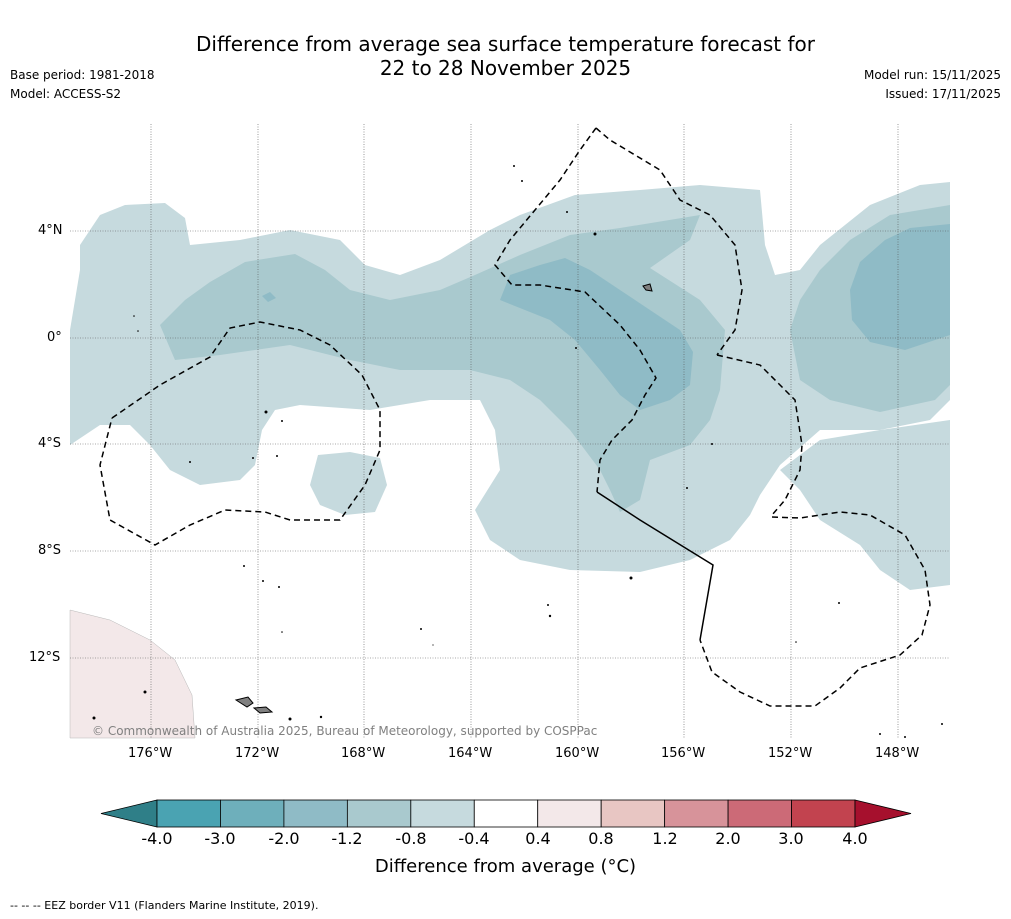 The height and width of the screenshot is (919, 1011). I want to click on cbar-tick: 3.0, so click(791, 838).